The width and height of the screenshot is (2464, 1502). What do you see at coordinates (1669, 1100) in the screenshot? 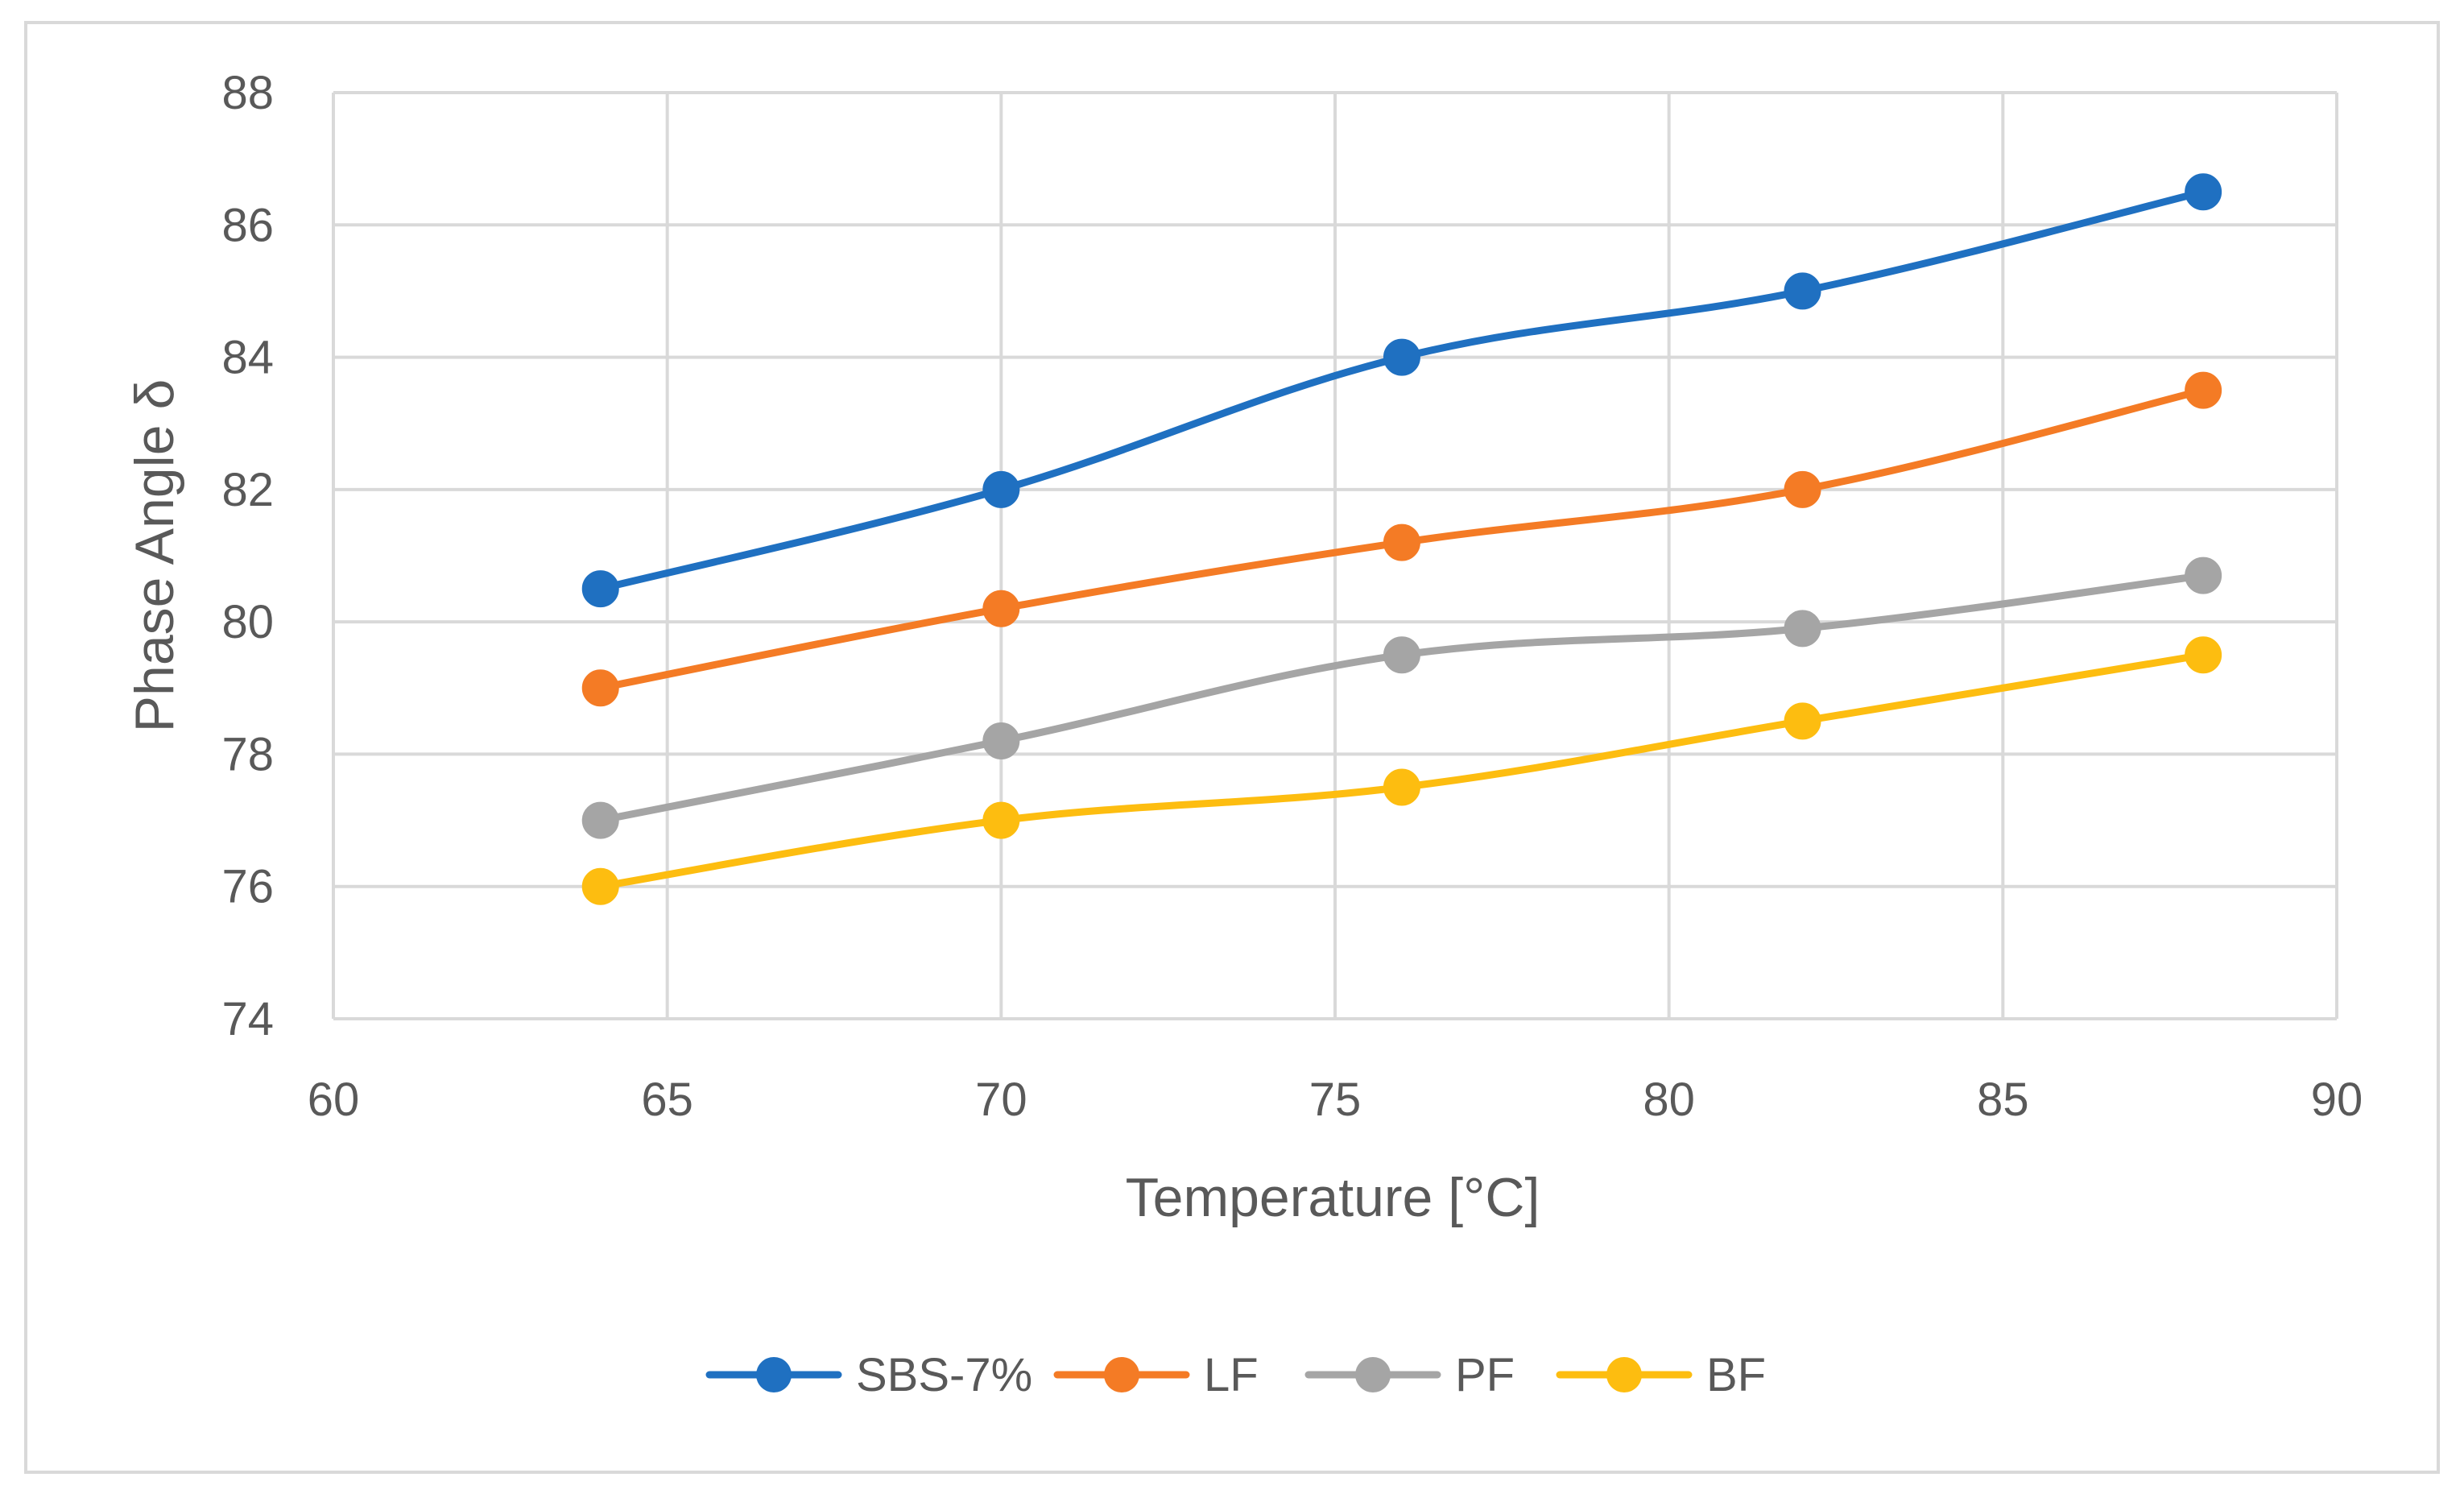
I see `x-tick-label: 80` at bounding box center [1669, 1100].